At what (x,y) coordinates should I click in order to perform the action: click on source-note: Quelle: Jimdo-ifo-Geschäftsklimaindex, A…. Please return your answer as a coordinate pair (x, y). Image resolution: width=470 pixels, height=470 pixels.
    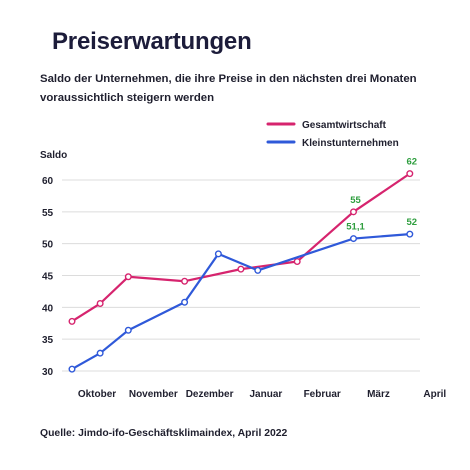
    Looking at the image, I should click on (164, 433).